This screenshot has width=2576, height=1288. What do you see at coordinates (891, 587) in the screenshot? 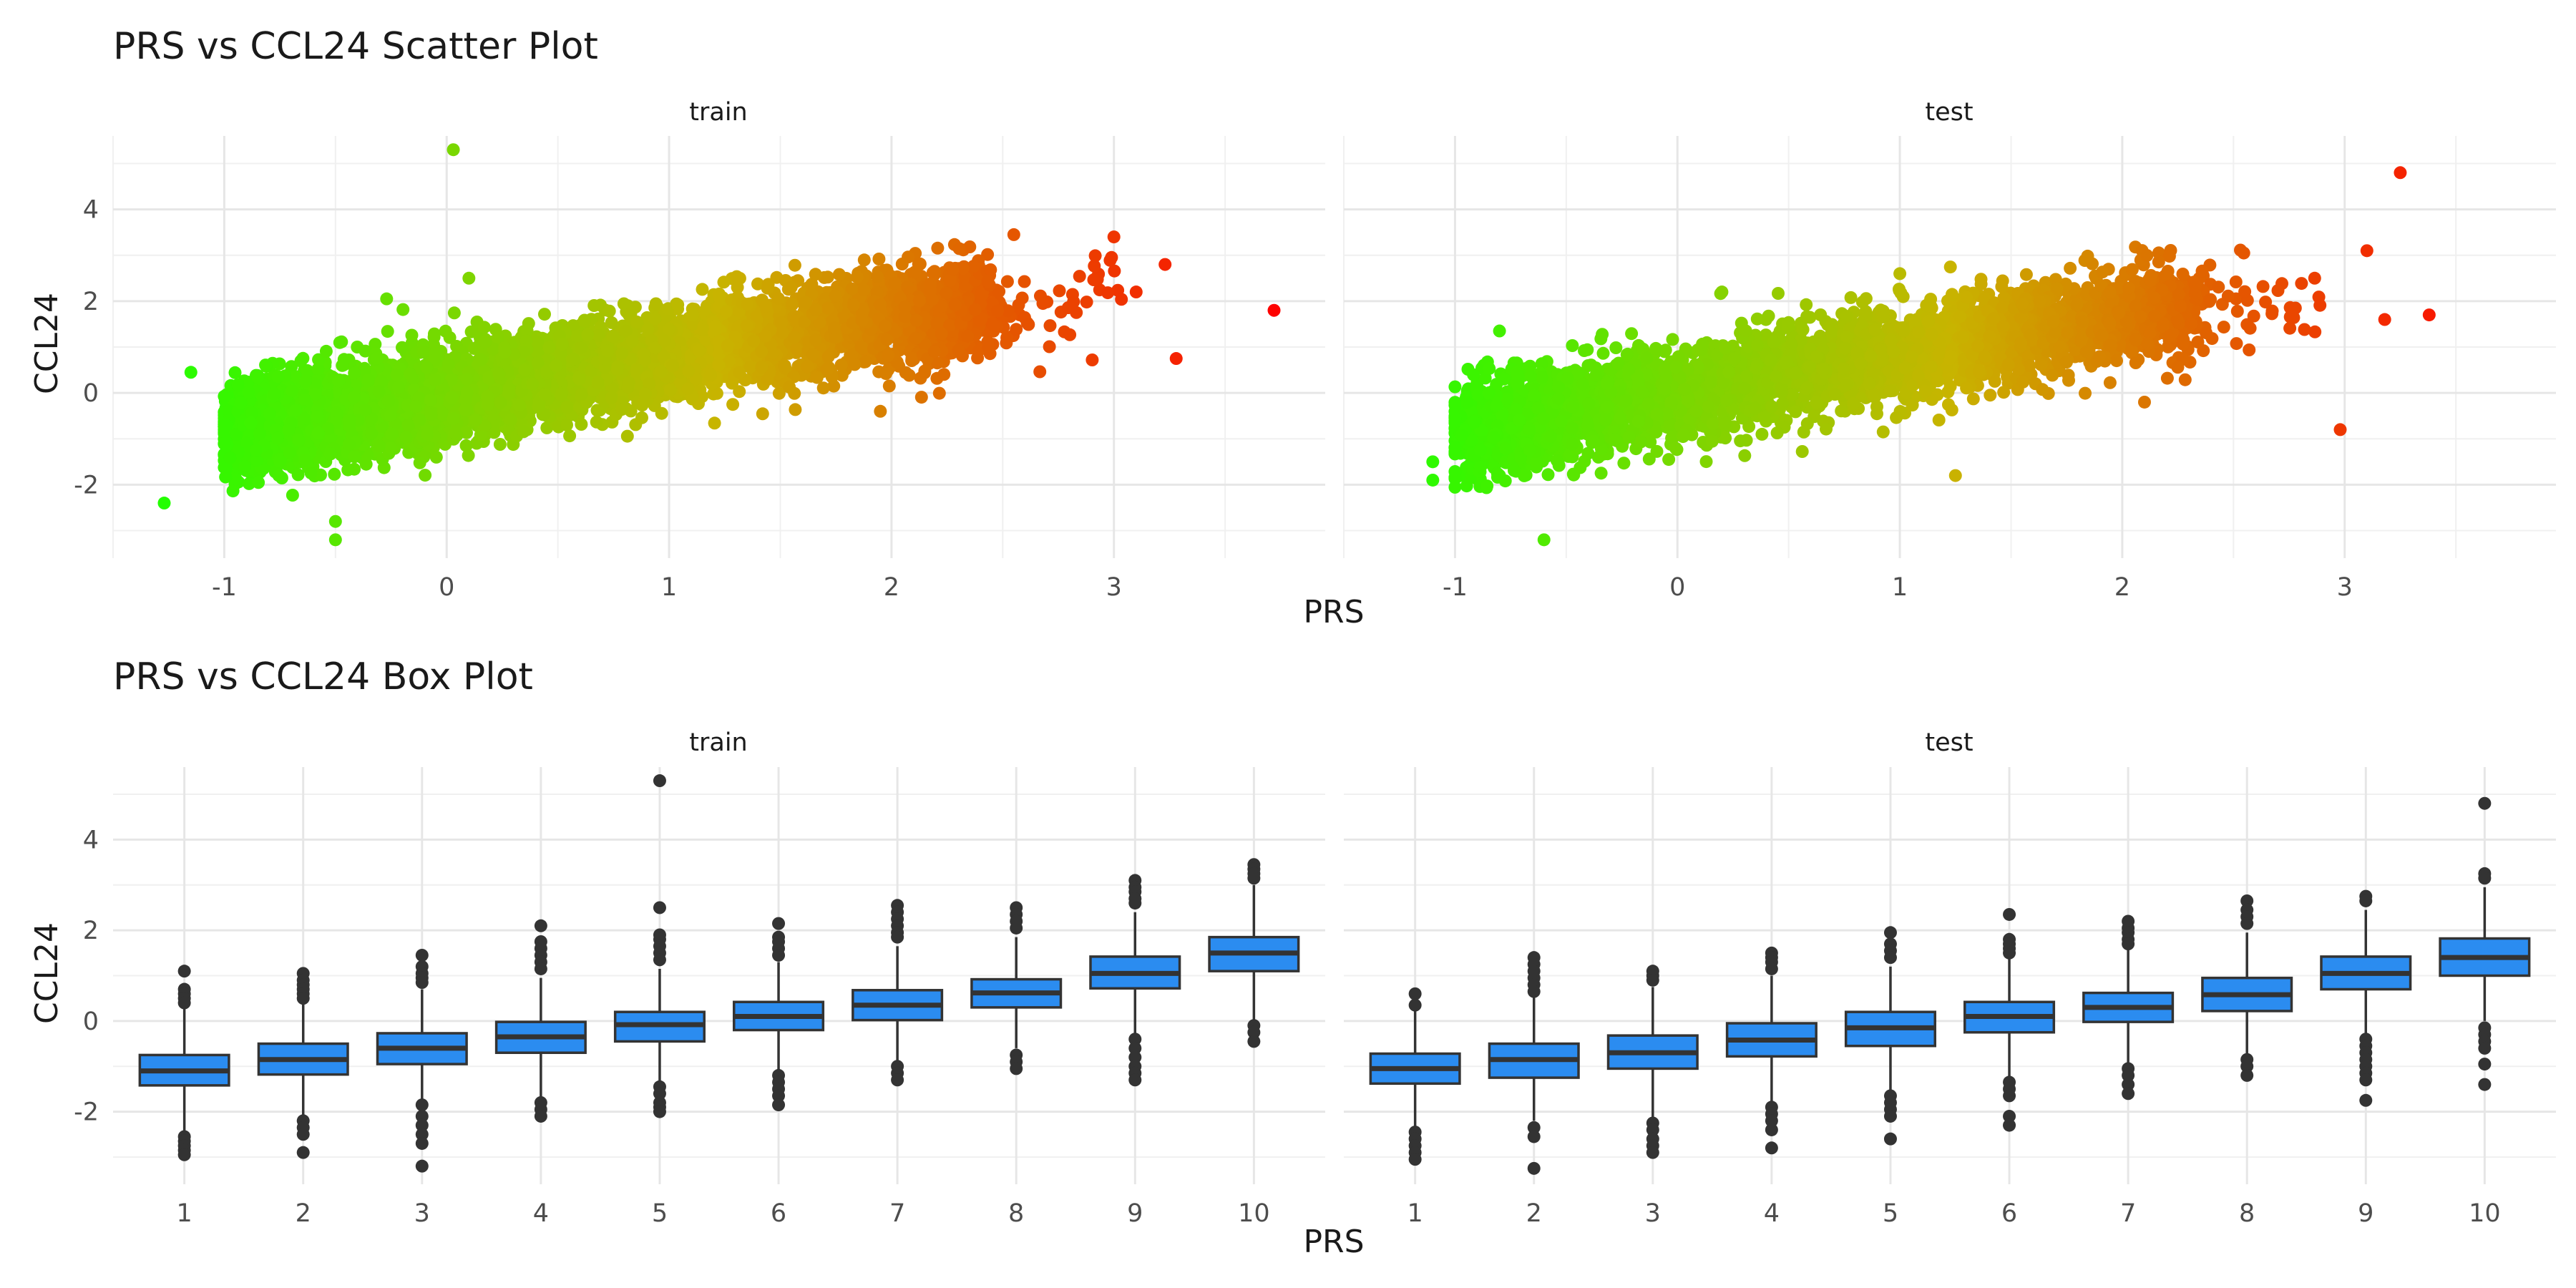
I see `x-tick-label: 2` at bounding box center [891, 587].